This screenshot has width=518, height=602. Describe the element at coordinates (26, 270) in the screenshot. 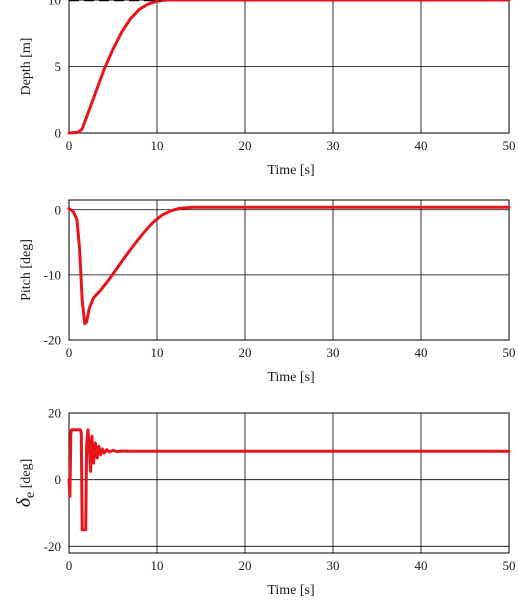

I see `y-axis-label: Pitch [deg]` at that location.